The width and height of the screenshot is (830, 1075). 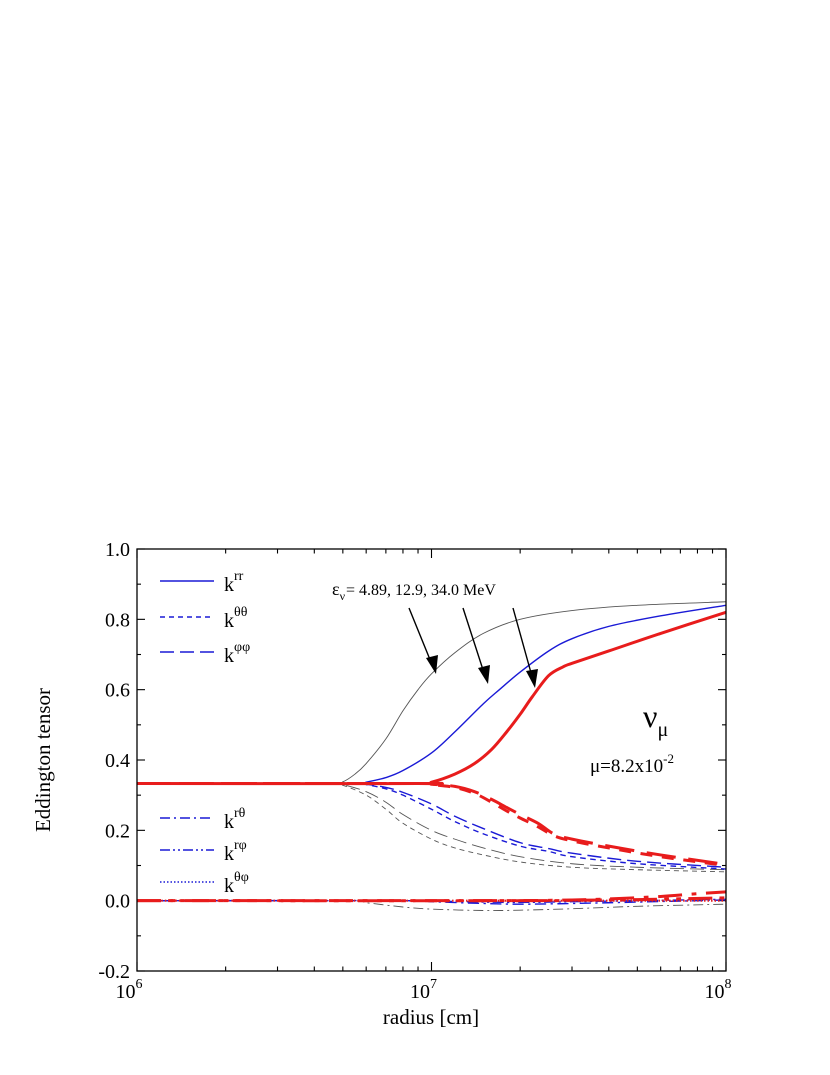 I want to click on y-tick-label: 0.4, so click(x=117, y=761).